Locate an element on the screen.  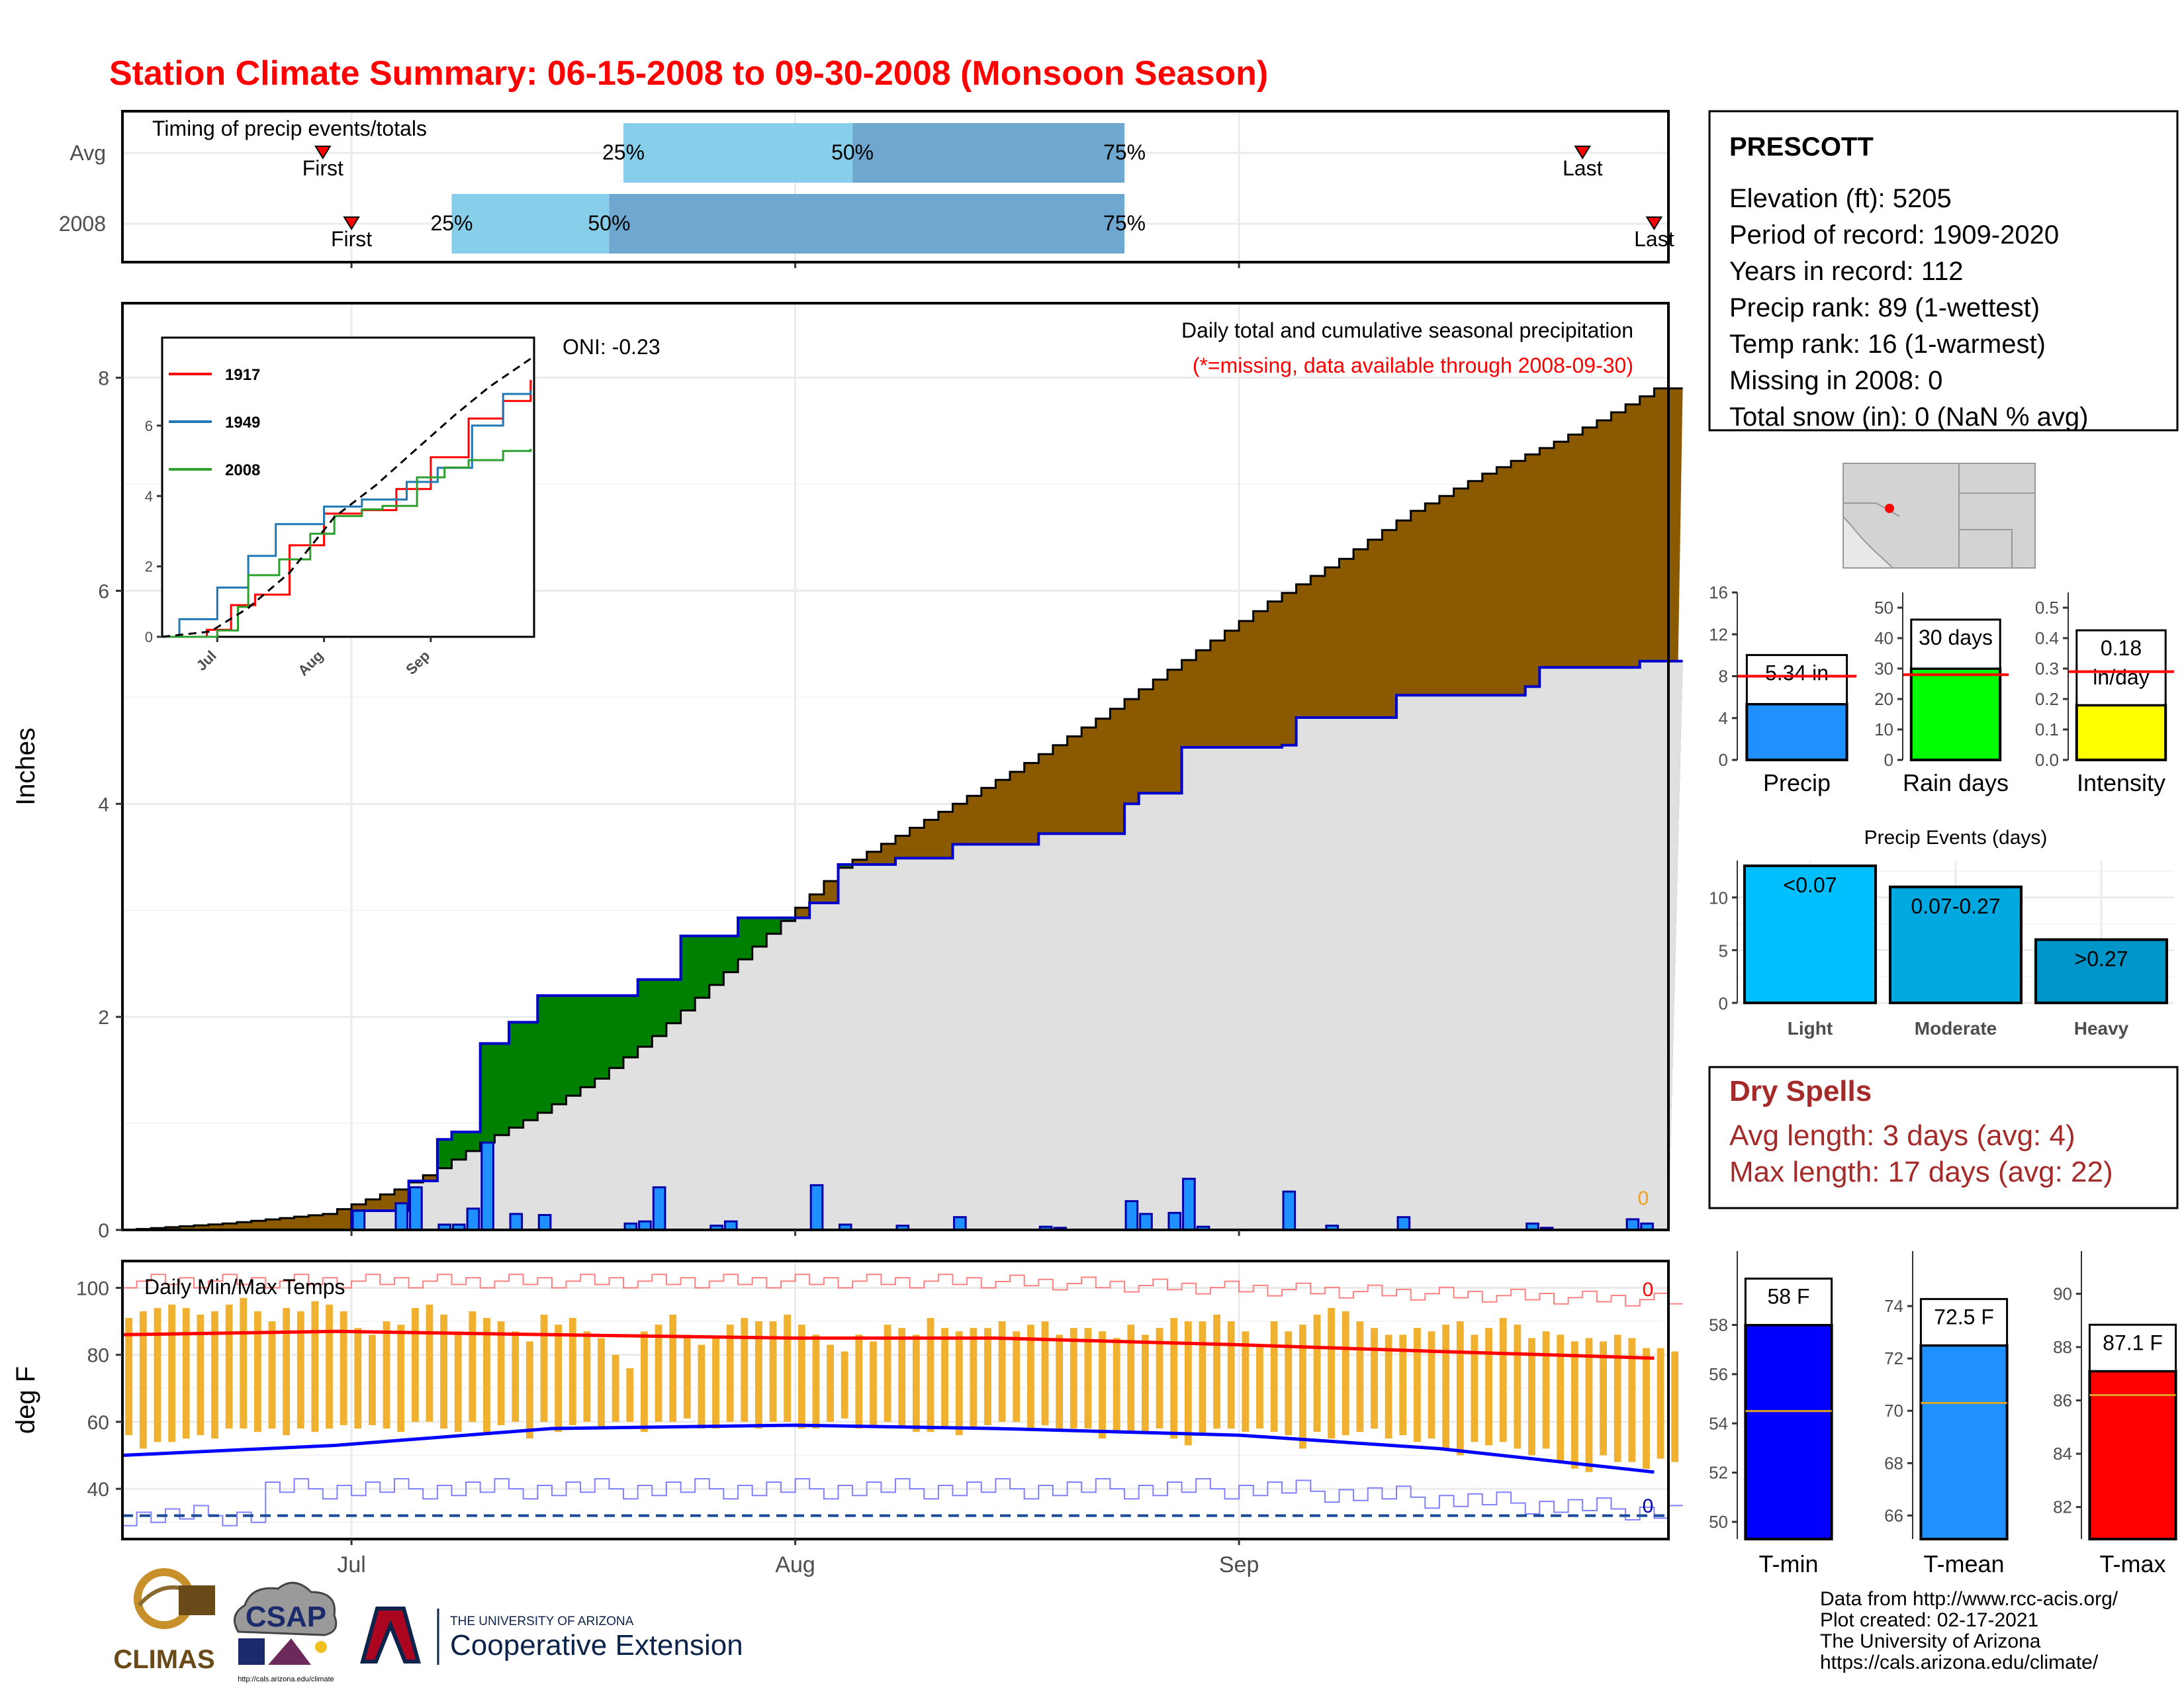
mini-ytick-label: 52 is located at coordinates (1718, 1473).